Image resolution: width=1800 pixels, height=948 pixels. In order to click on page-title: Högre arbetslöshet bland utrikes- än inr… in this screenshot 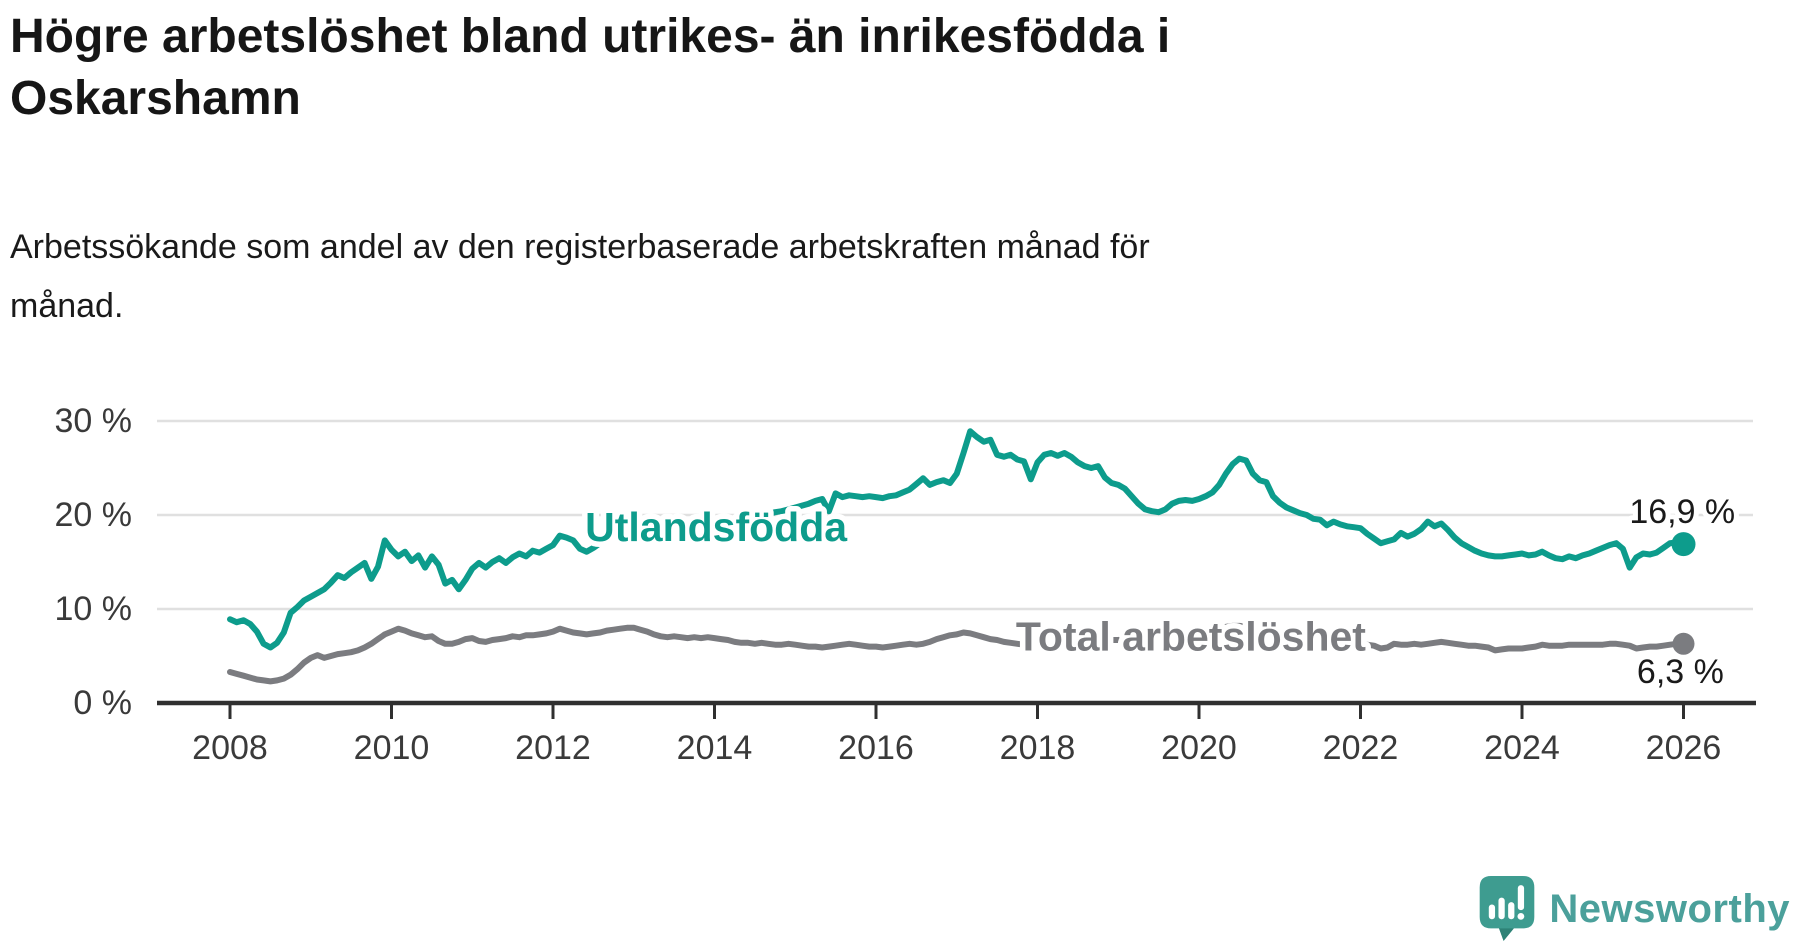, I will do `click(900, 68)`.